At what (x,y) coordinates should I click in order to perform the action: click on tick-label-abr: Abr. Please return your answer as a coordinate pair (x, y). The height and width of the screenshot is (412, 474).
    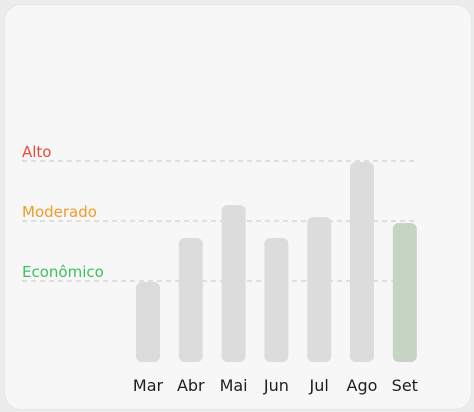
    Looking at the image, I should click on (191, 385).